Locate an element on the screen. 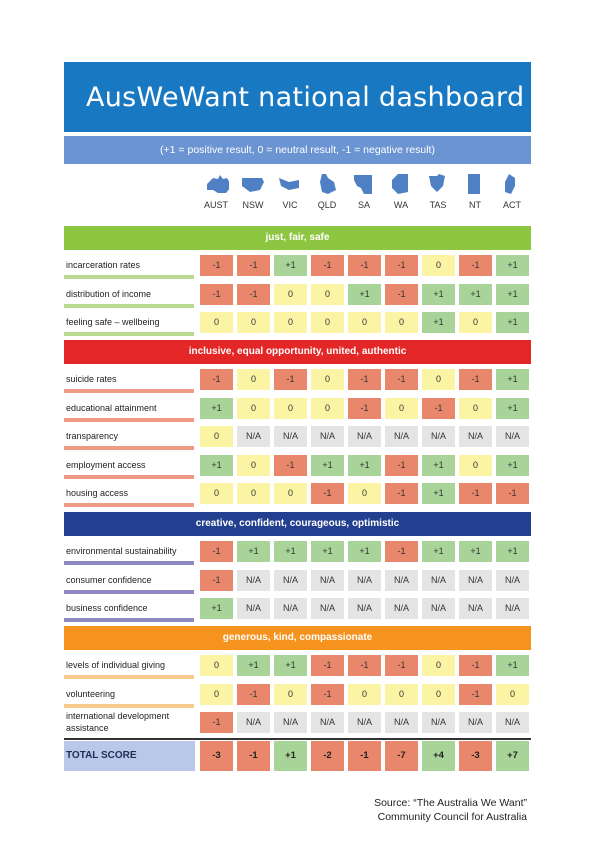 This screenshot has width=595, height=842. score-cell-act: -1 is located at coordinates (512, 494).